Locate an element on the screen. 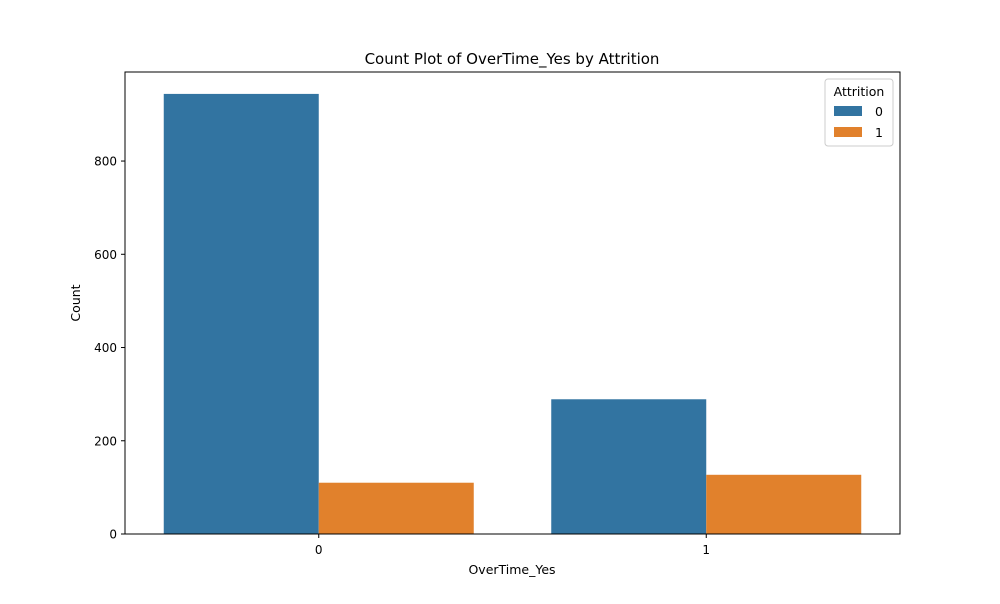 Image resolution: width=1000 pixels, height=604 pixels. chart-title: Count Plot of OverTime_Yes by Attrition is located at coordinates (512, 59).